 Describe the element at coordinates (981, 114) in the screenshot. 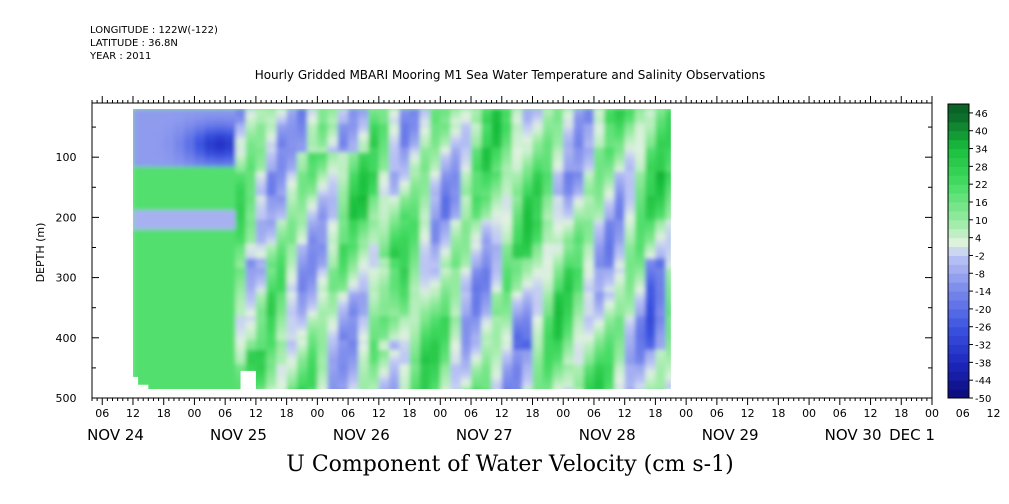

I see `colorbar-tick-label: 46` at that location.